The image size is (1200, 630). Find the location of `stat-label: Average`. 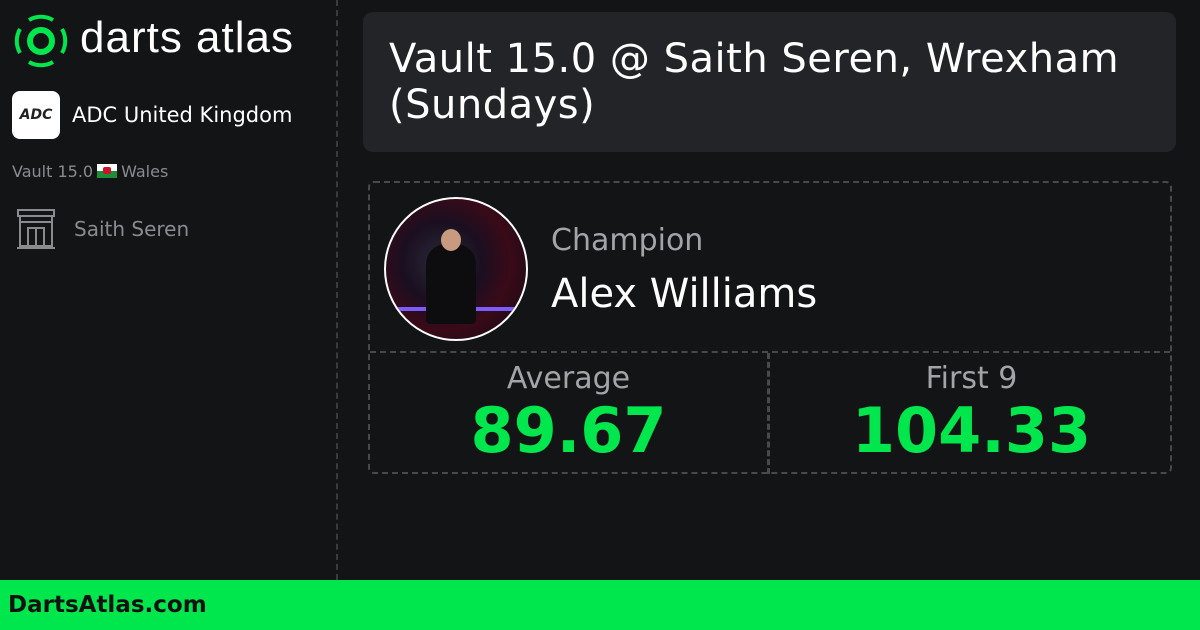

stat-label: Average is located at coordinates (568, 378).